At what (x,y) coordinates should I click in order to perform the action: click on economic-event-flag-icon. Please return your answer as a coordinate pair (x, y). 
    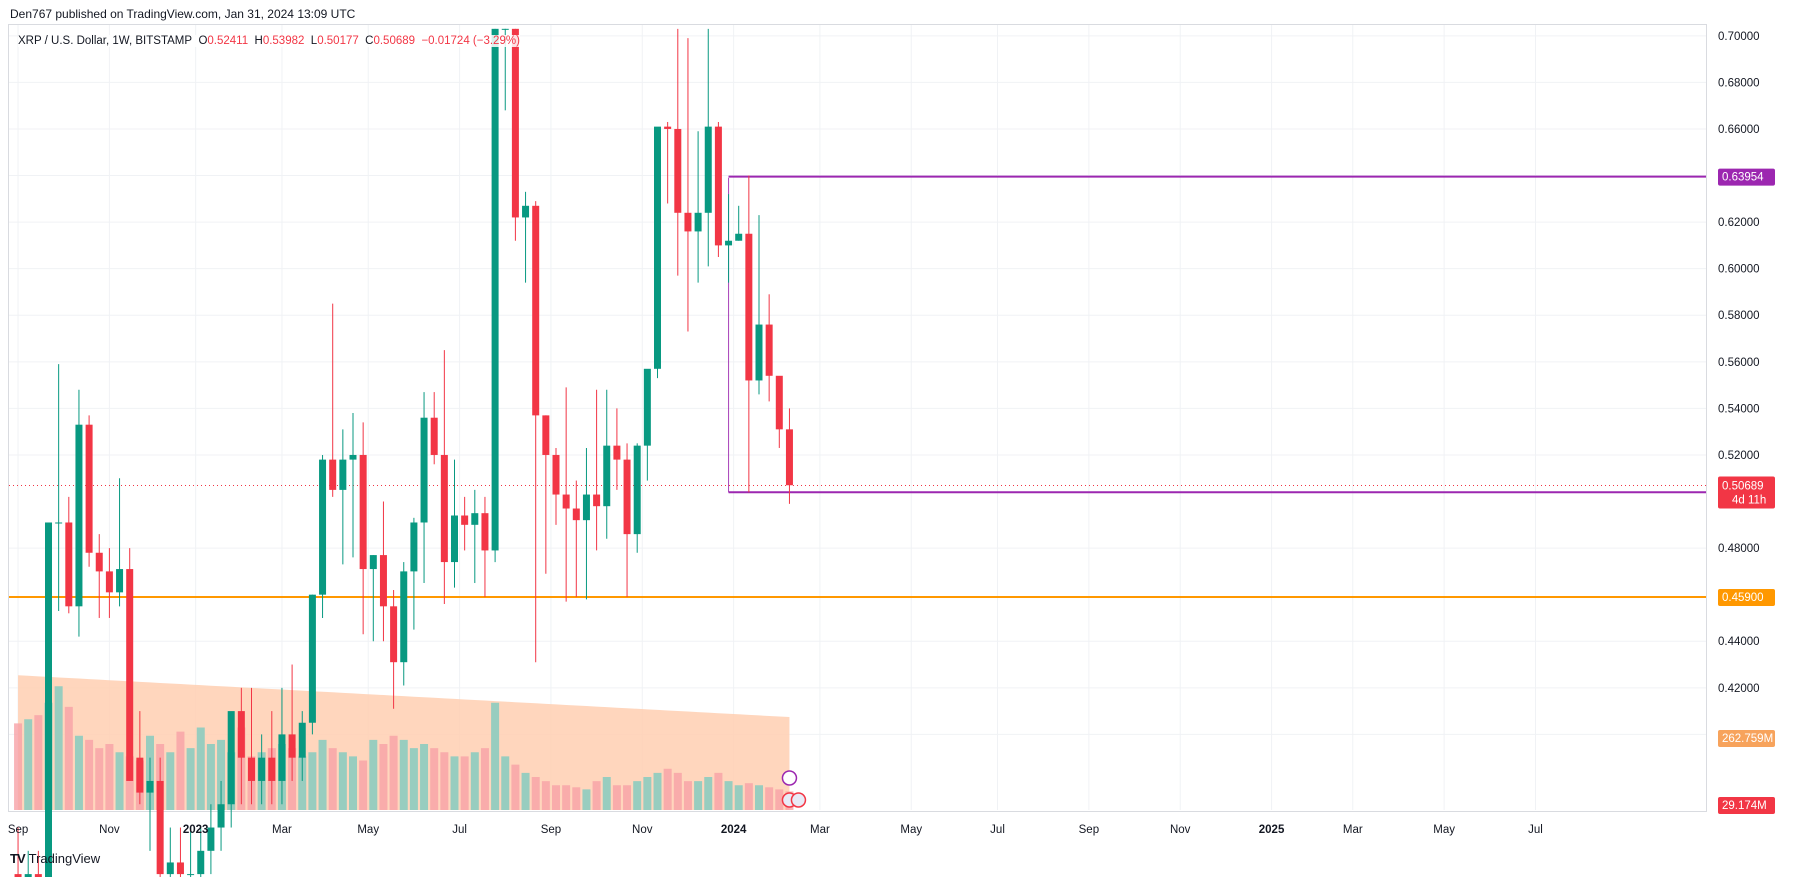
    Looking at the image, I should click on (798, 800).